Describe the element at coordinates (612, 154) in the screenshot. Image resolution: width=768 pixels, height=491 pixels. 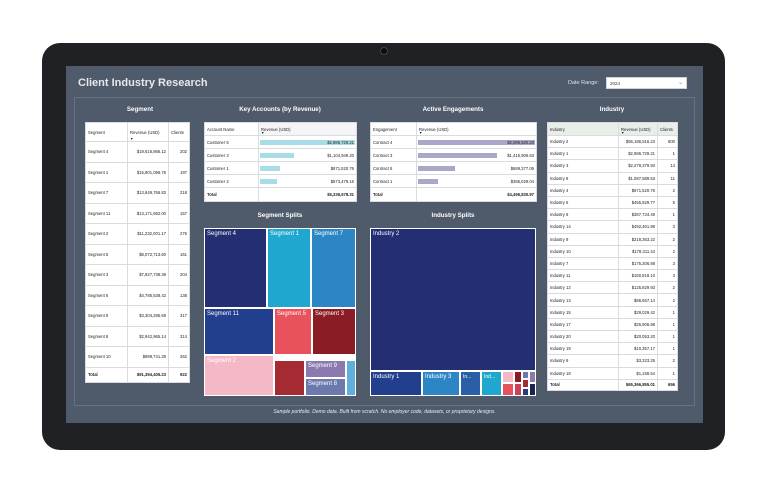
I see `table-row: Industry 1 $2,986,729.21 1` at that location.